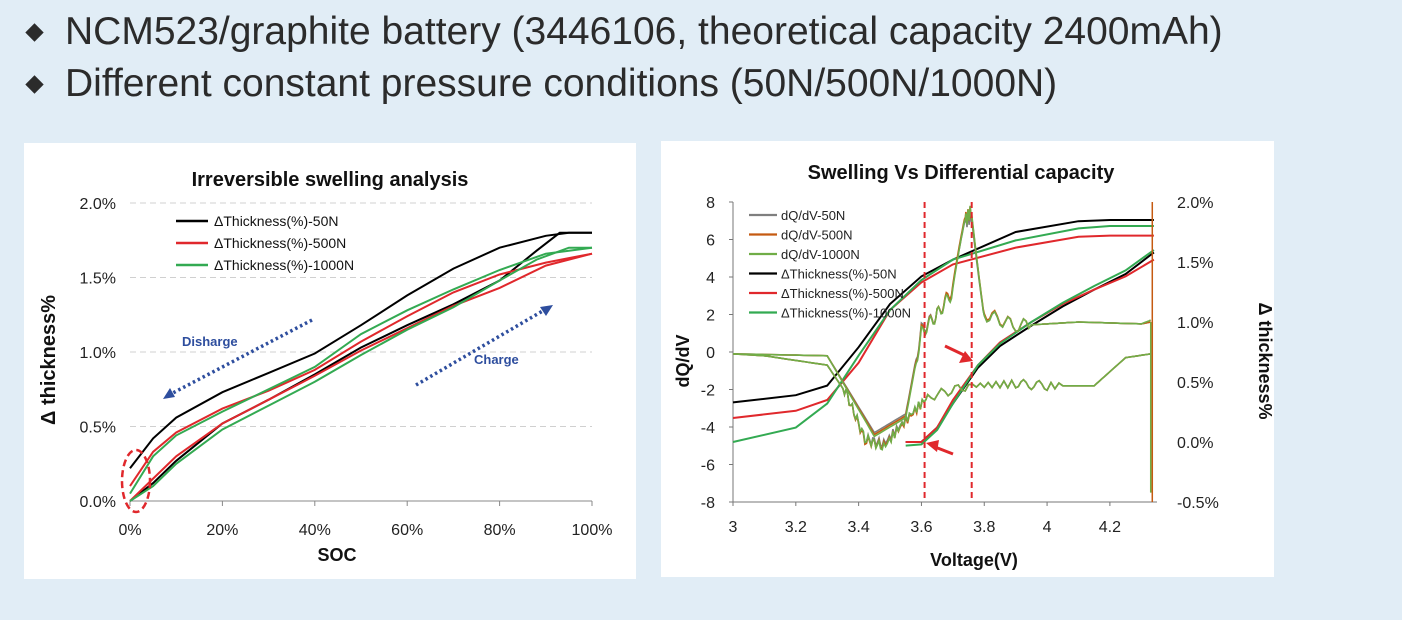 Image resolution: width=1402 pixels, height=620 pixels. What do you see at coordinates (1195, 203) in the screenshot?
I see `y2-tick-label: 2.0%` at bounding box center [1195, 203].